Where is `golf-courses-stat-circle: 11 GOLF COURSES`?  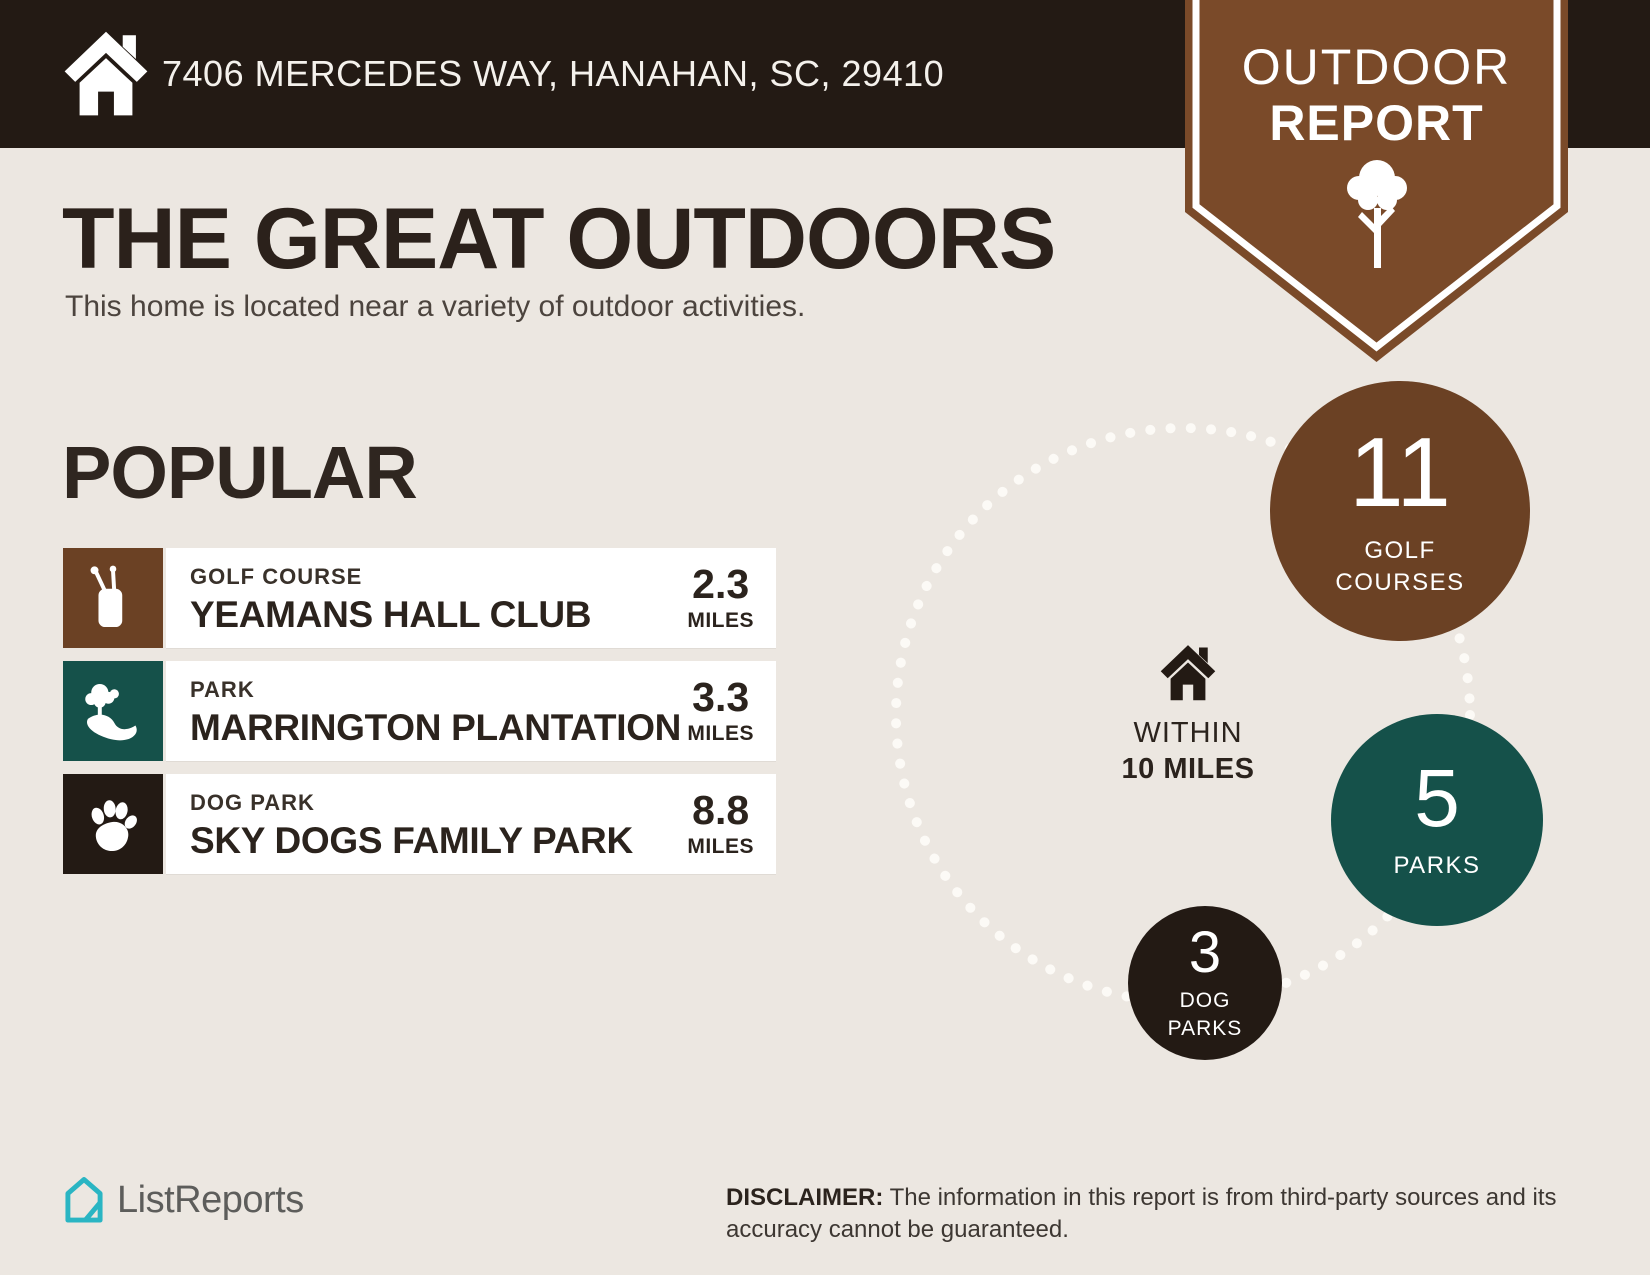
golf-courses-stat-circle: 11 GOLF COURSES is located at coordinates (1400, 511).